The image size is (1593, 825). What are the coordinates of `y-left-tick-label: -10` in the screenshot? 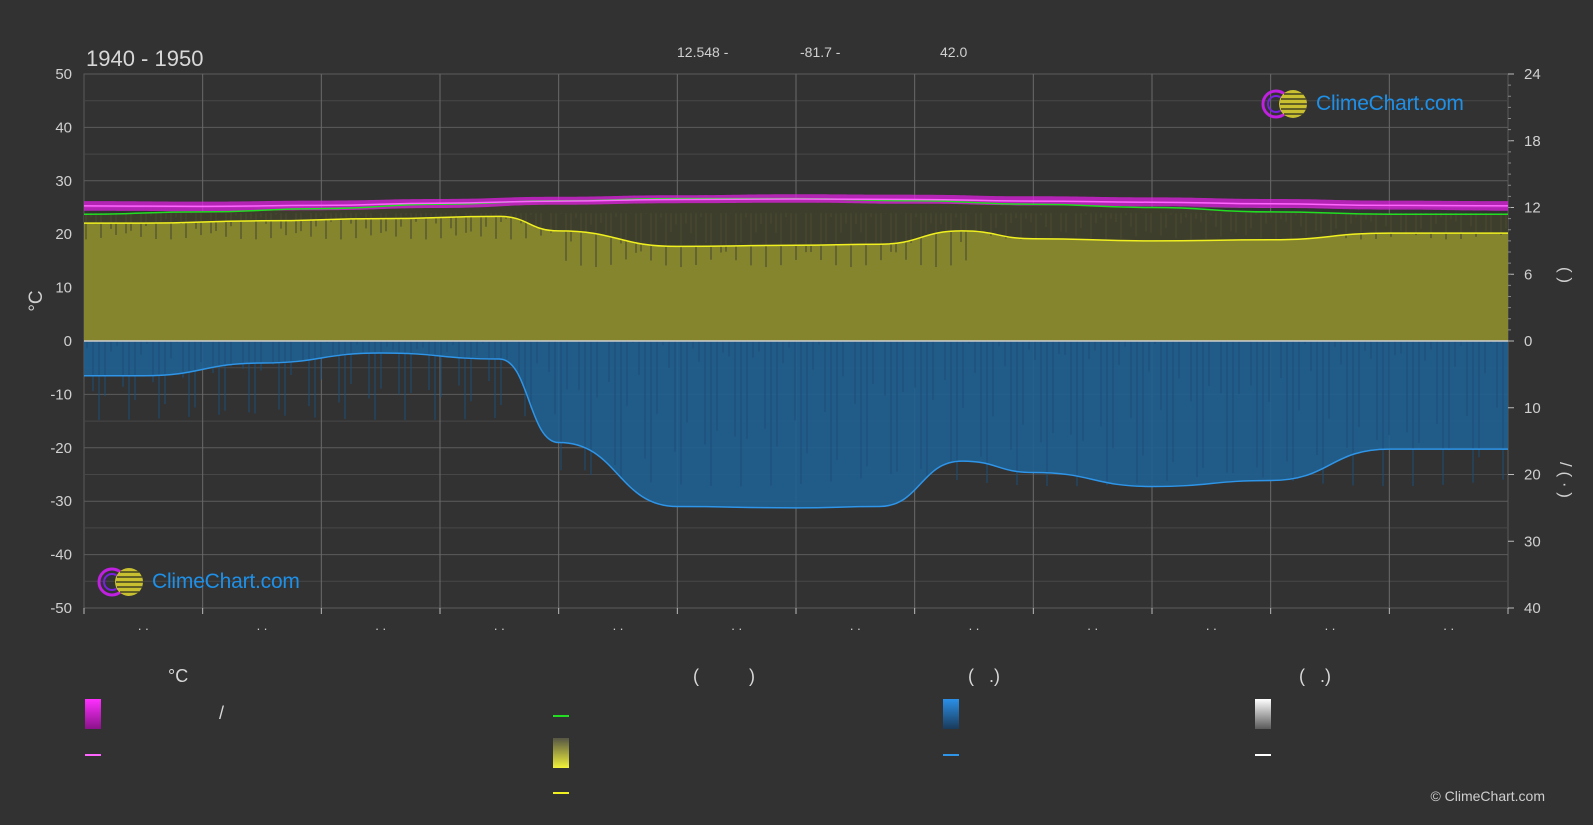 It's located at (61, 394).